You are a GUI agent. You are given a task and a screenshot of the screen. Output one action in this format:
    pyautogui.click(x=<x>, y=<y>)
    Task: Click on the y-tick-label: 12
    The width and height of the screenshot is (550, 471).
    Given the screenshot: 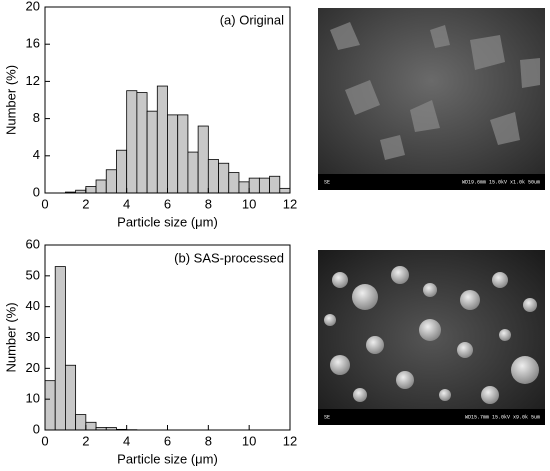 What is the action you would take?
    pyautogui.click(x=33, y=80)
    